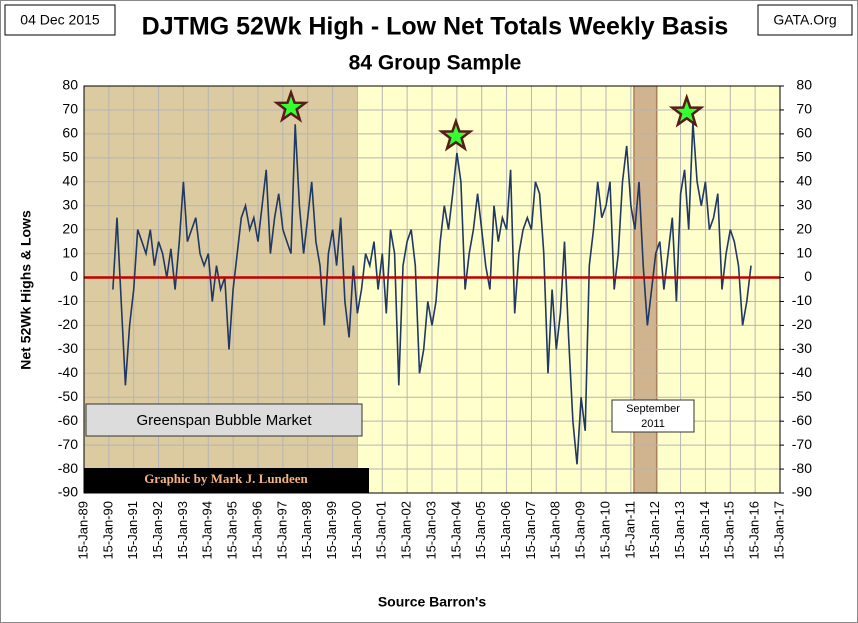 This screenshot has height=623, width=858. I want to click on date-label: 04 Dec 2015, so click(60, 20).